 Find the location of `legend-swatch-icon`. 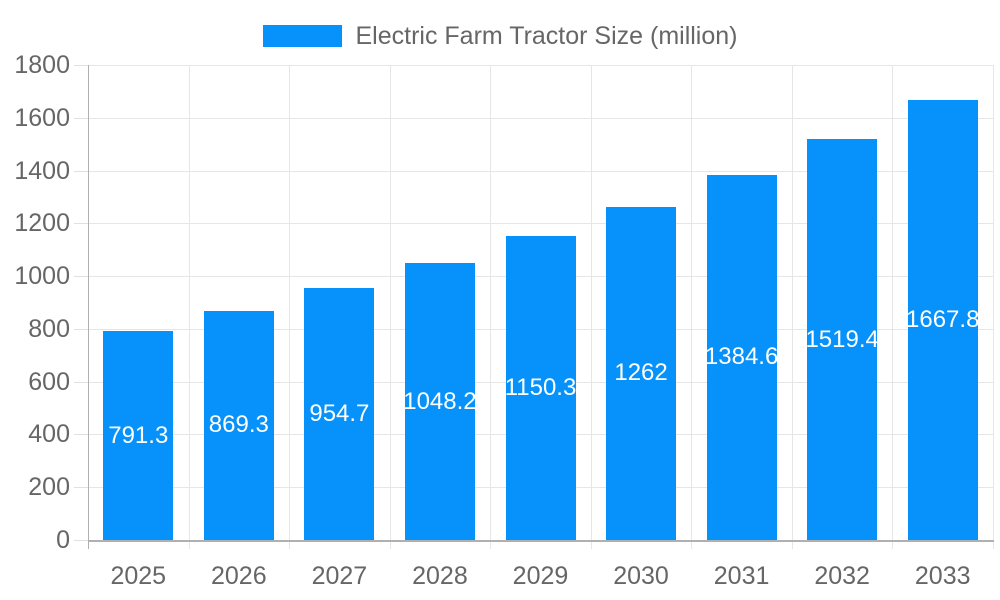

legend-swatch-icon is located at coordinates (302, 36).